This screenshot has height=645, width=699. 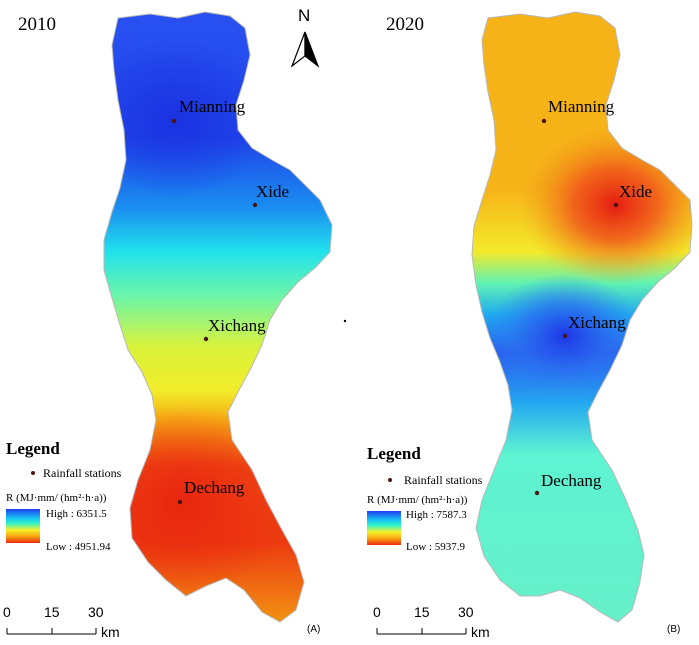 I want to click on panel-tag-a: (A), so click(x=314, y=629).